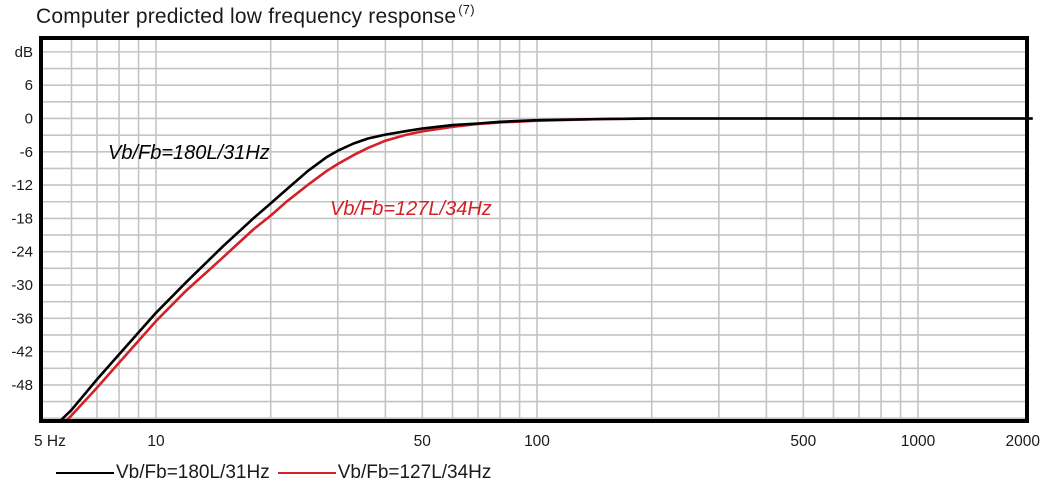 The image size is (1045, 485). I want to click on x-tick-label: 50, so click(423, 441).